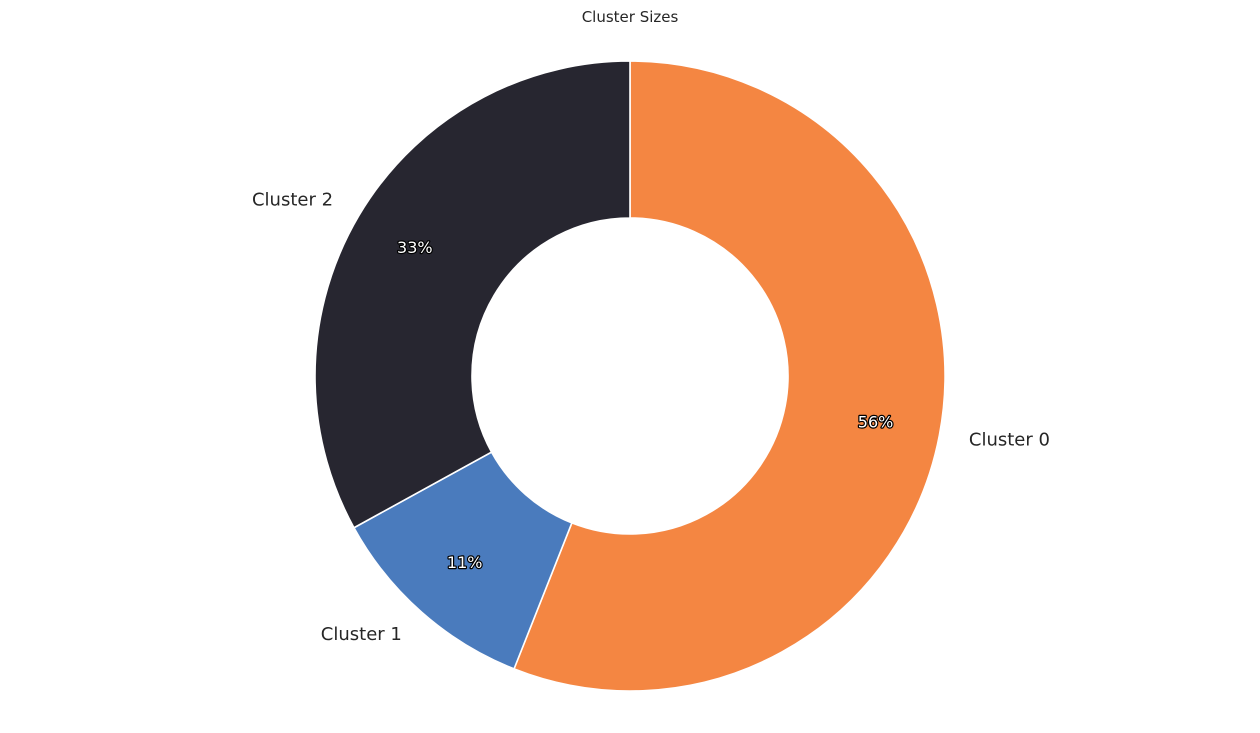 The width and height of the screenshot is (1260, 733). What do you see at coordinates (630, 17) in the screenshot?
I see `chart-title: Cluster Sizes` at bounding box center [630, 17].